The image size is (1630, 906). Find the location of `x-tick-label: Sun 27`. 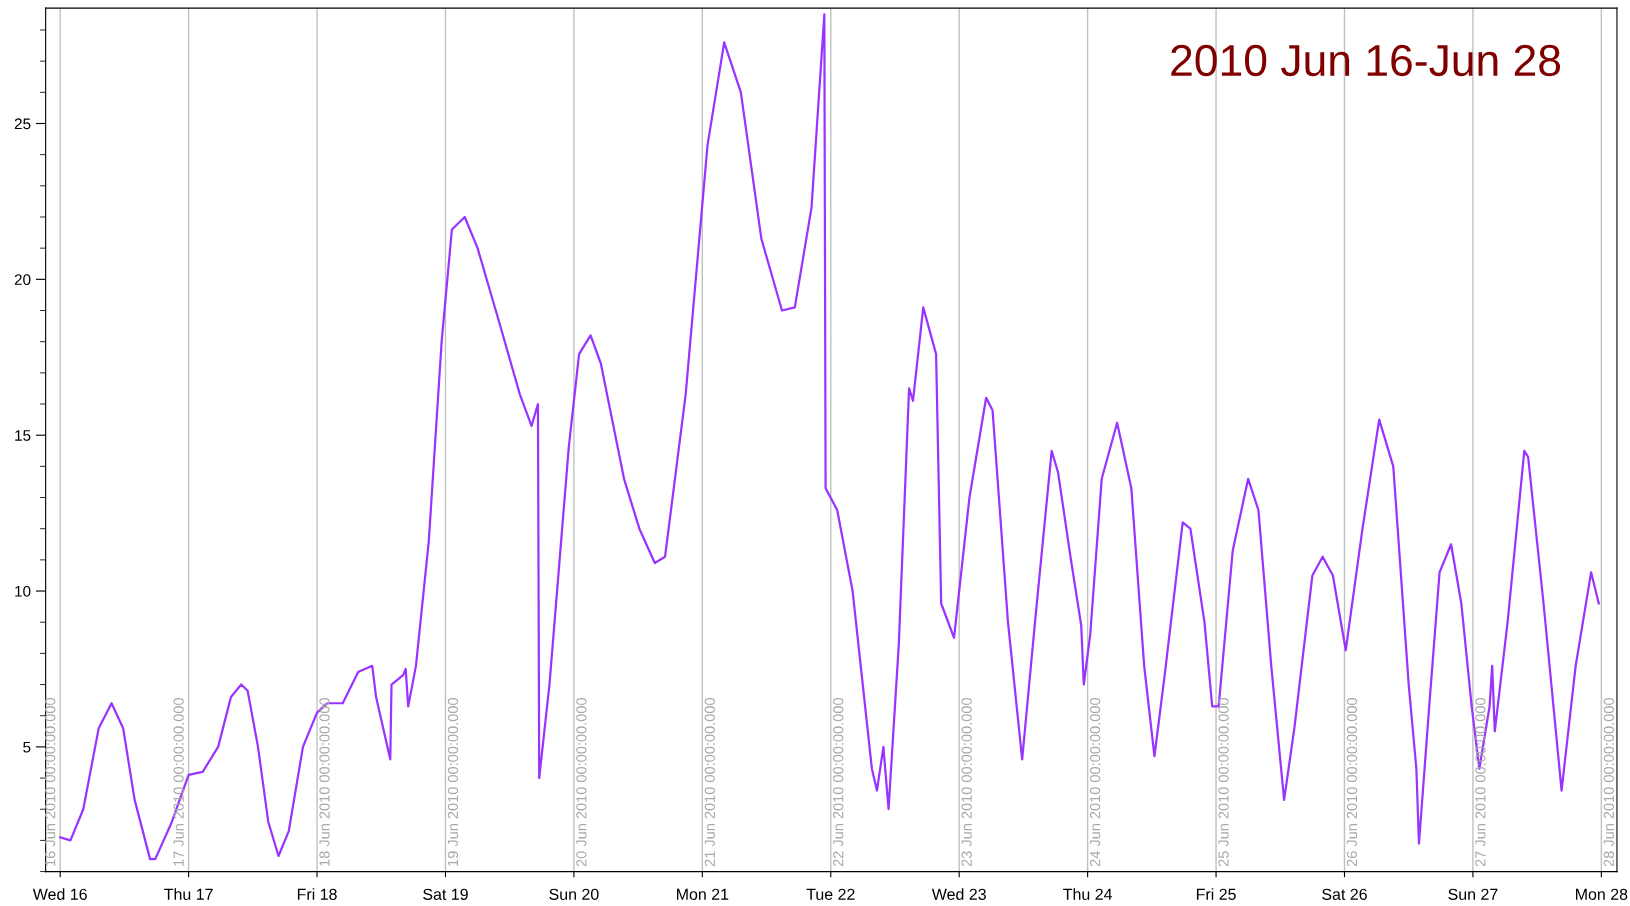

x-tick-label: Sun 27 is located at coordinates (1473, 894).